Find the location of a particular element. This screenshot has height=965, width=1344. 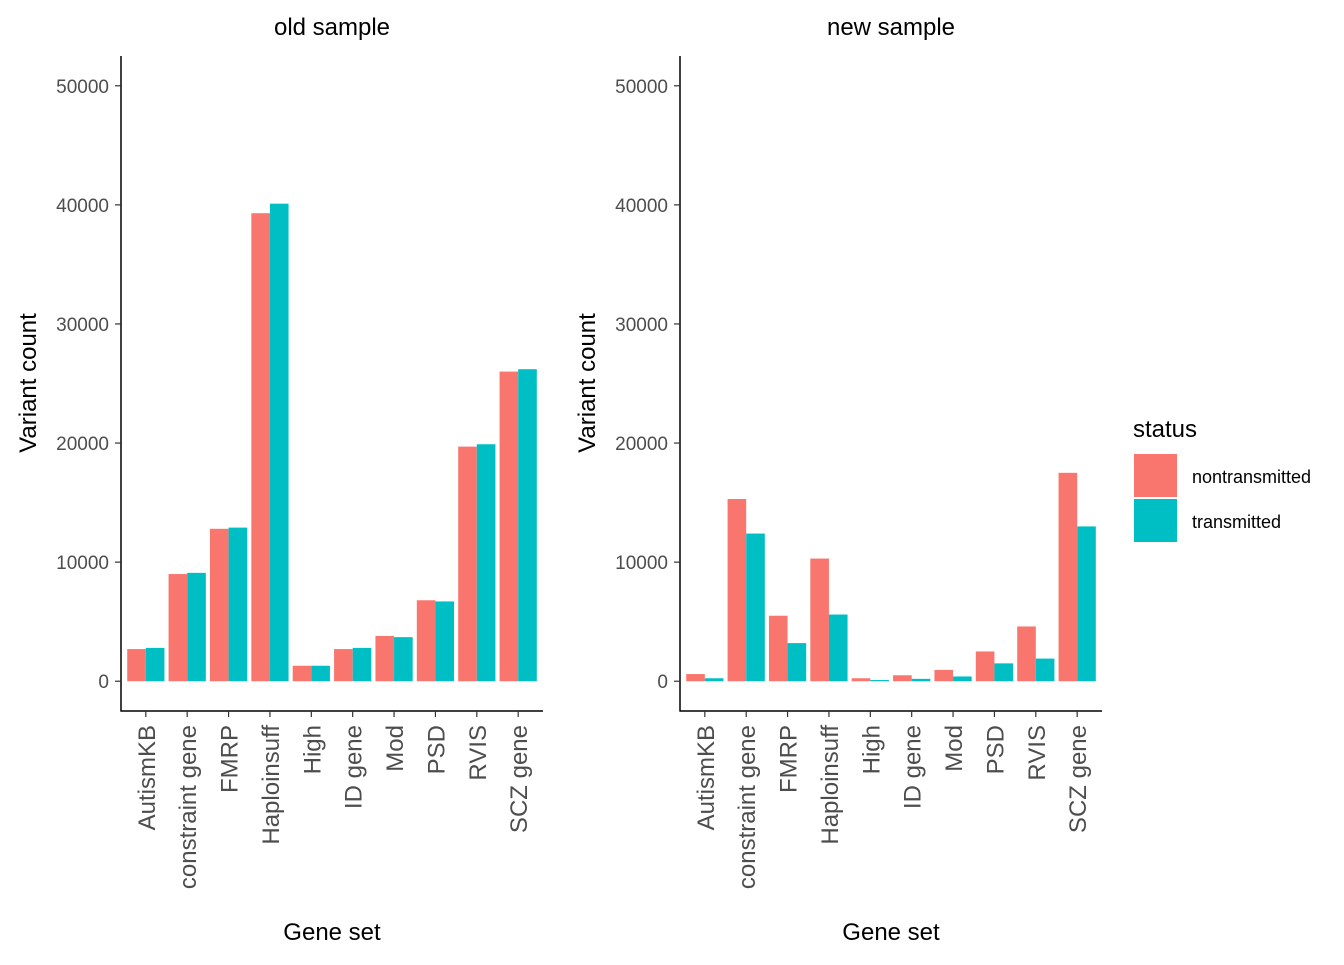

legend-title: status is located at coordinates (1165, 429).